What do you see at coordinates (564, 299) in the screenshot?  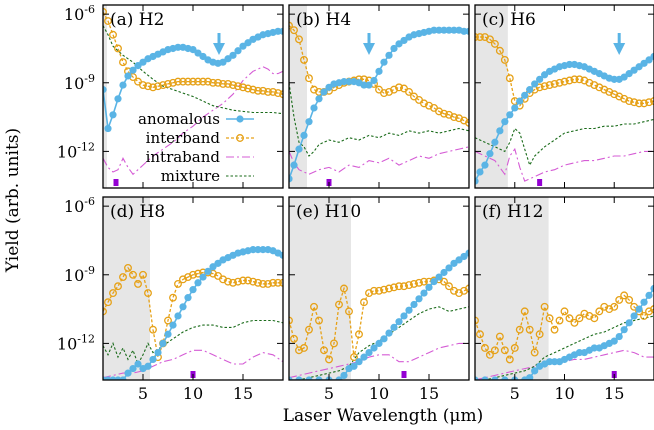 I see `panel-6: 5 10 15 (f) H12` at bounding box center [564, 299].